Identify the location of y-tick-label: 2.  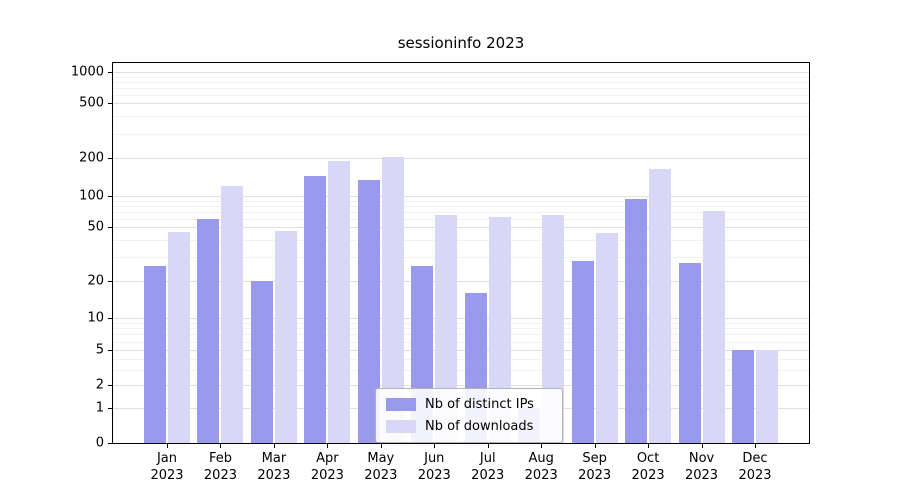
(99, 385).